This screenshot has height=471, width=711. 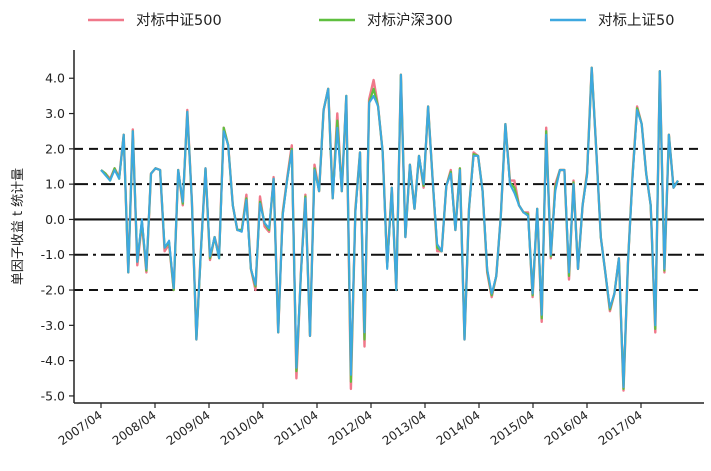 What do you see at coordinates (53, 325) in the screenshot?
I see `y-tick-label: -3.0` at bounding box center [53, 325].